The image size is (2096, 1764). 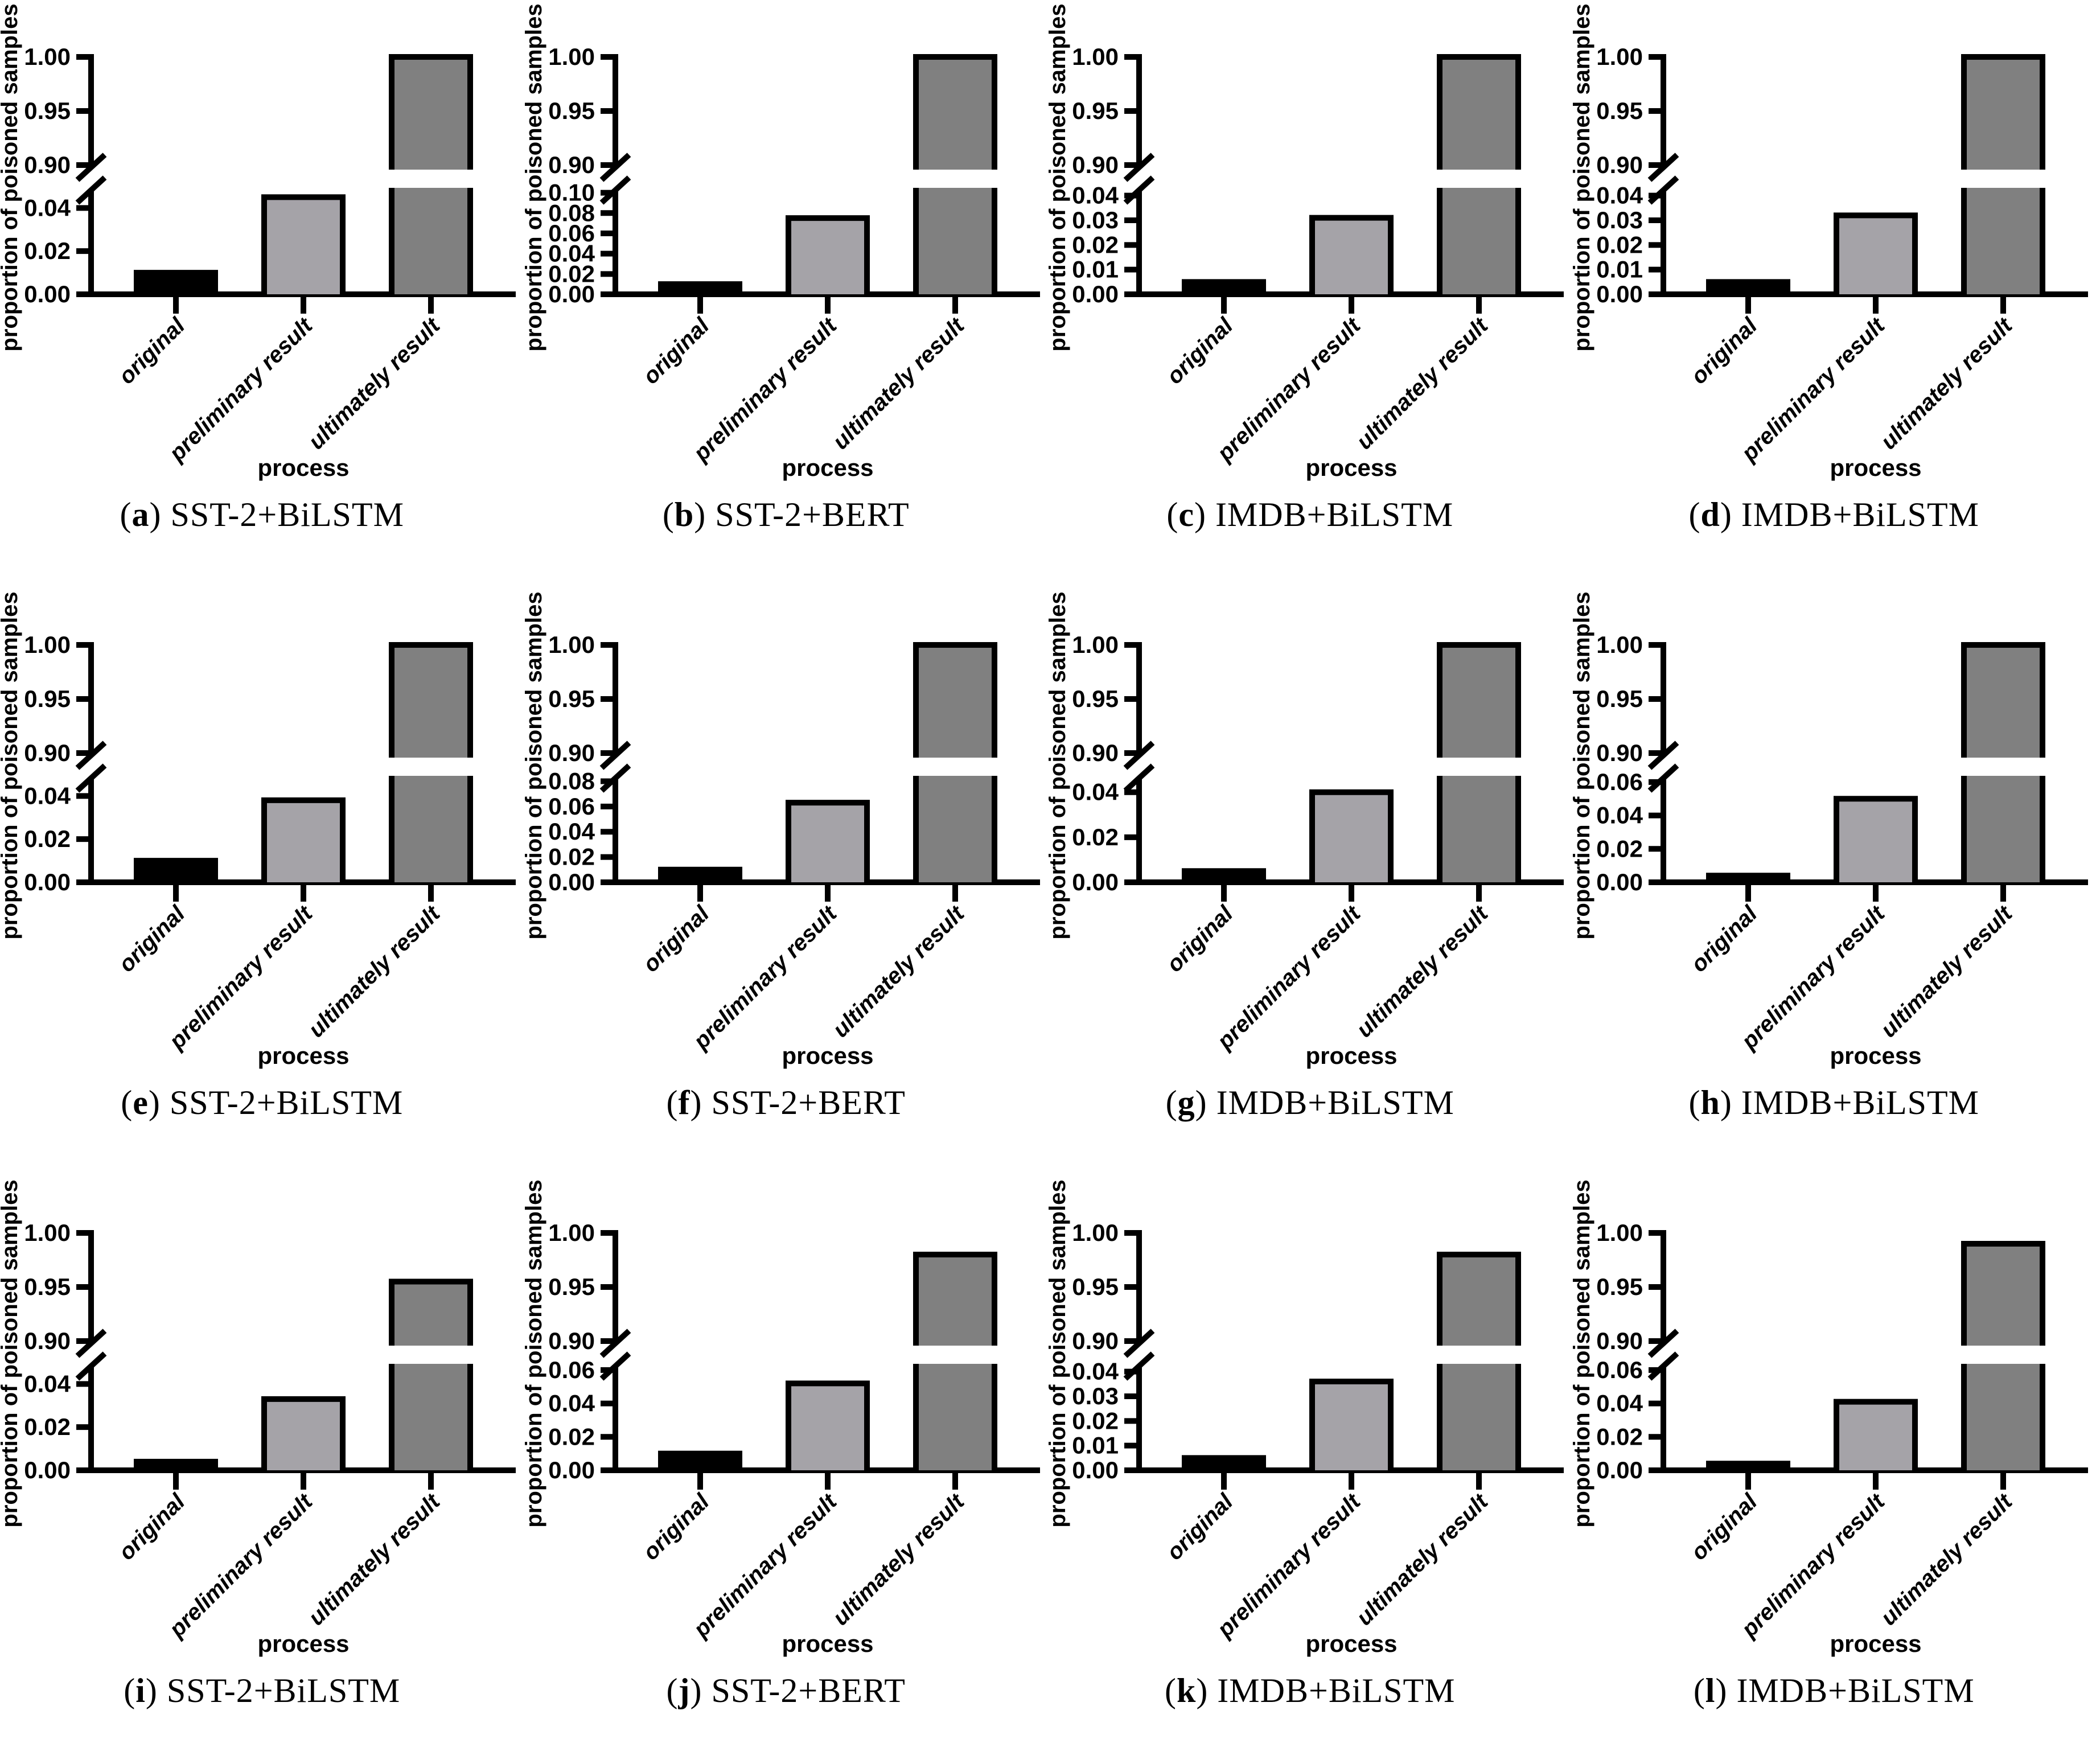 What do you see at coordinates (1310, 1690) in the screenshot?
I see `chart-caption: (k) IMDB+BiLSTM` at bounding box center [1310, 1690].